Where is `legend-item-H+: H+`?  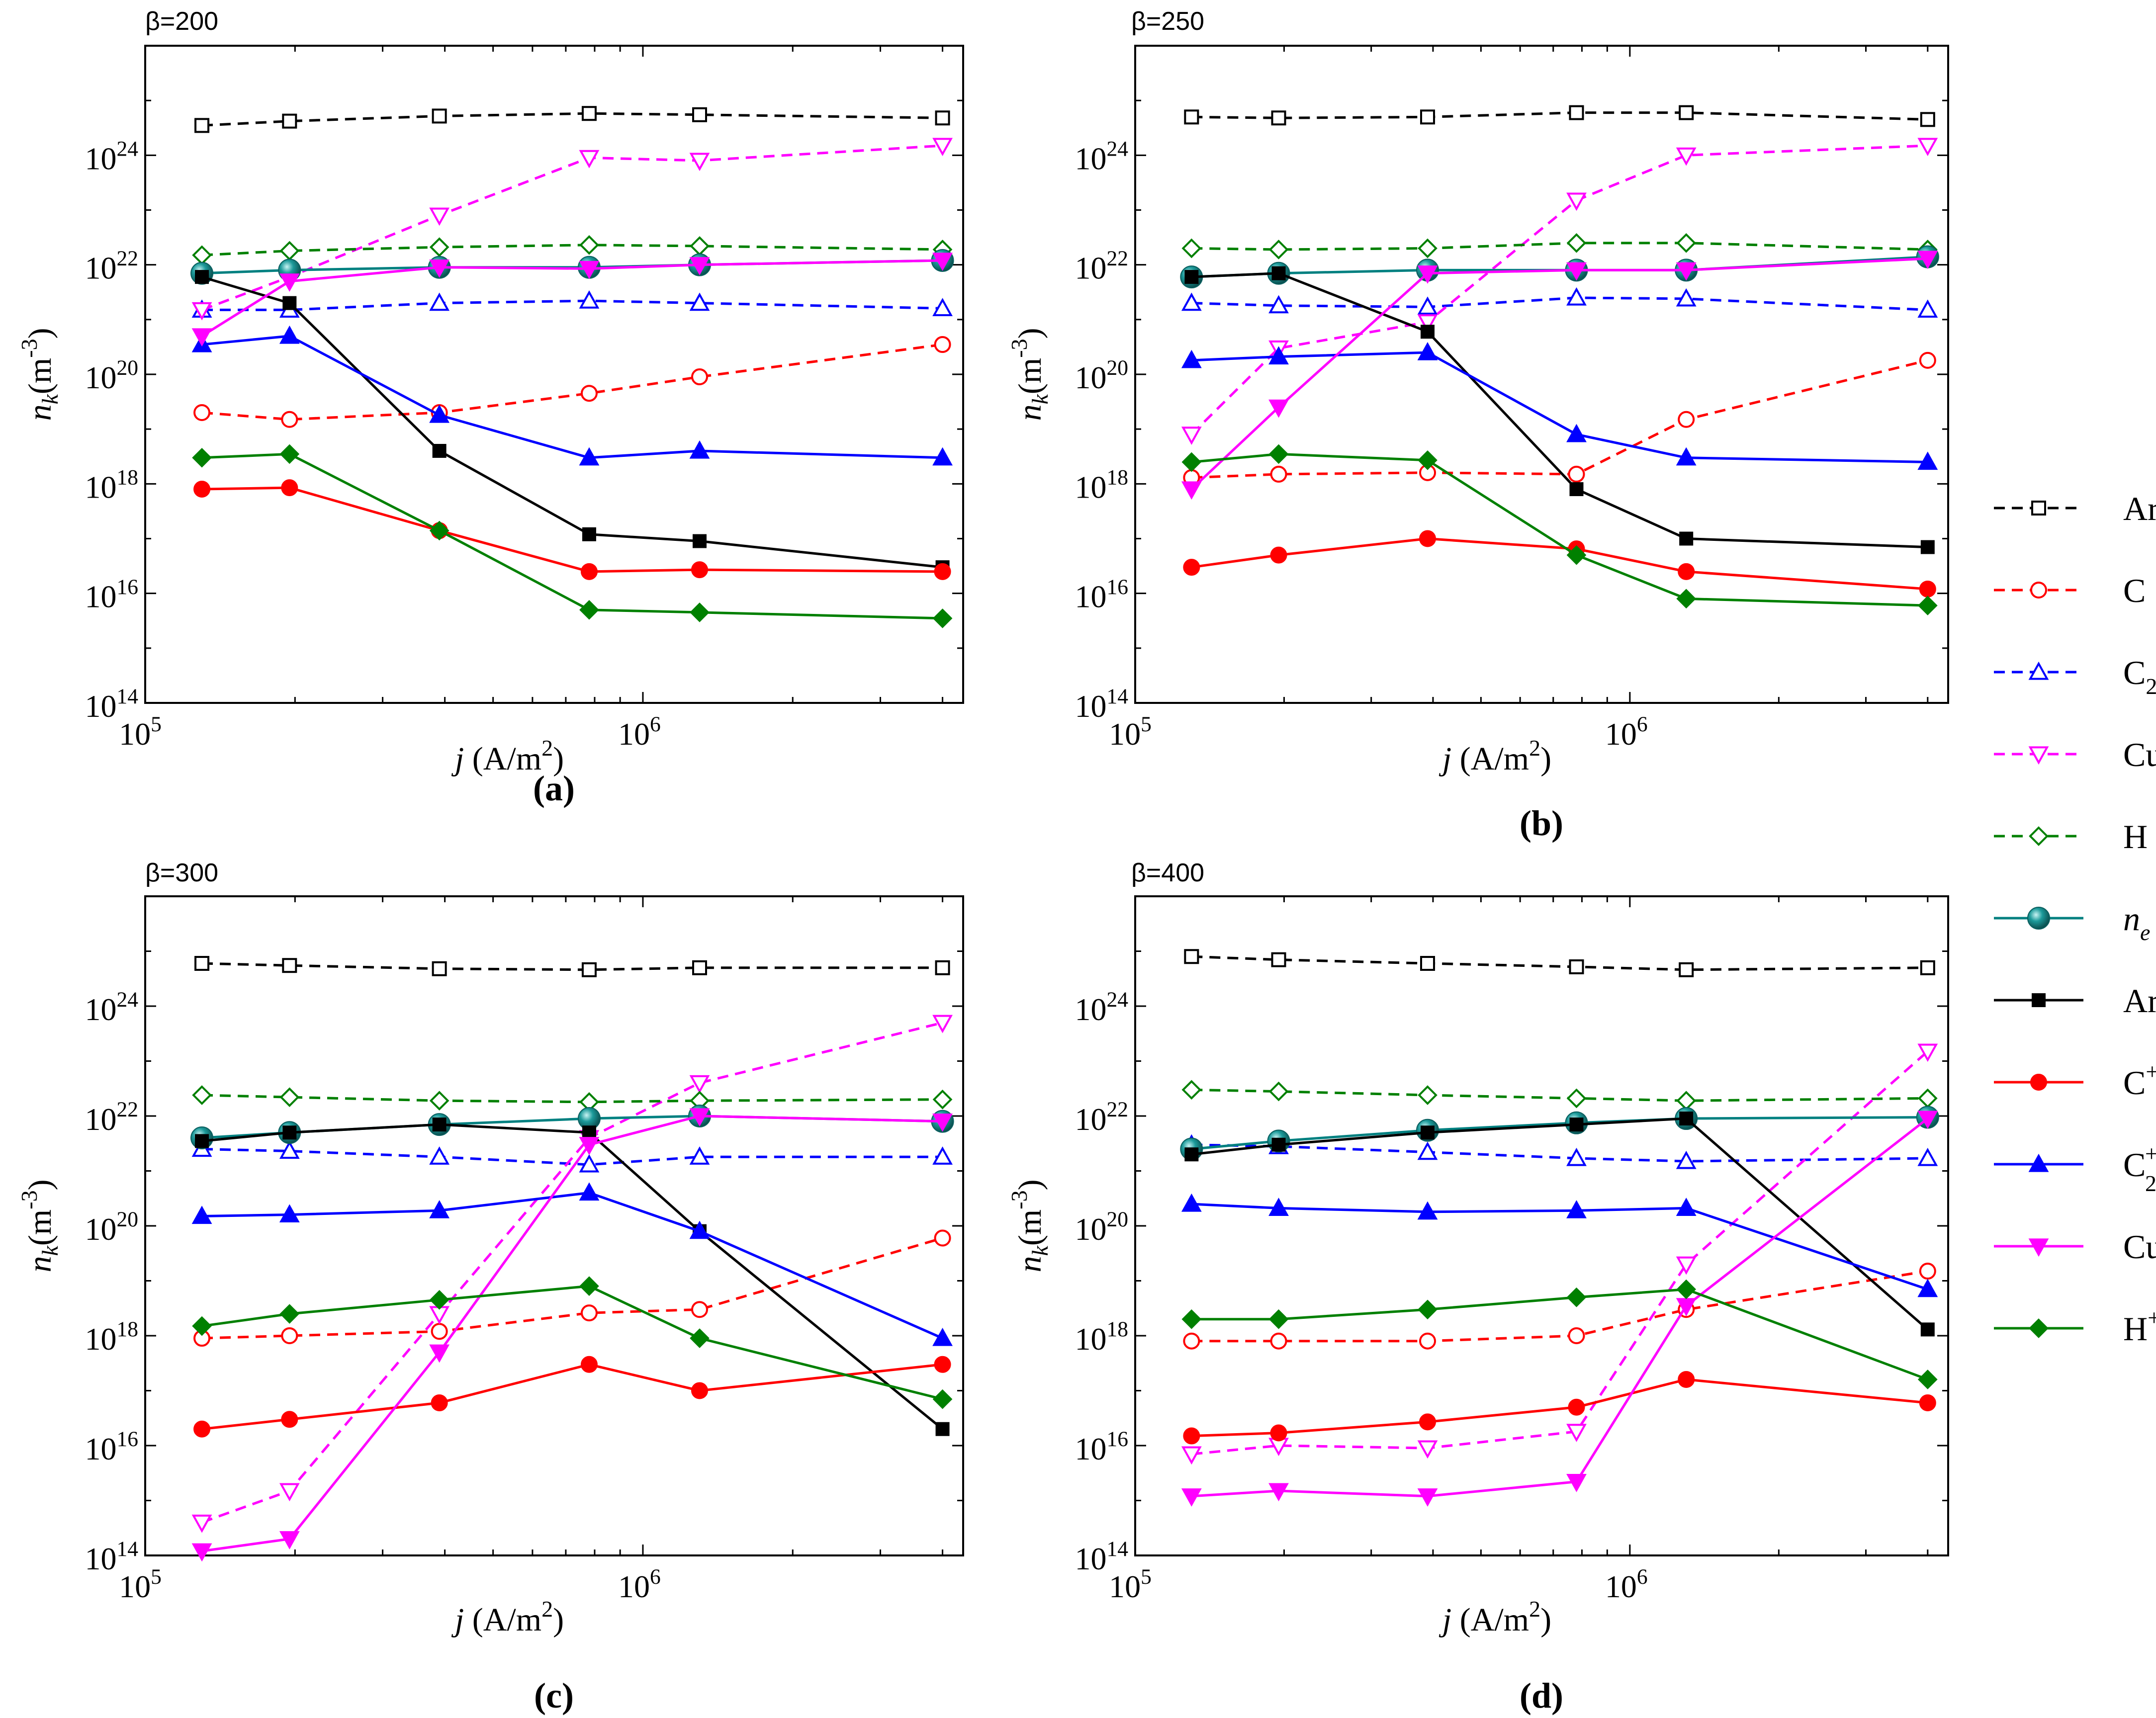 legend-item-H+: H+ is located at coordinates (2075, 1326).